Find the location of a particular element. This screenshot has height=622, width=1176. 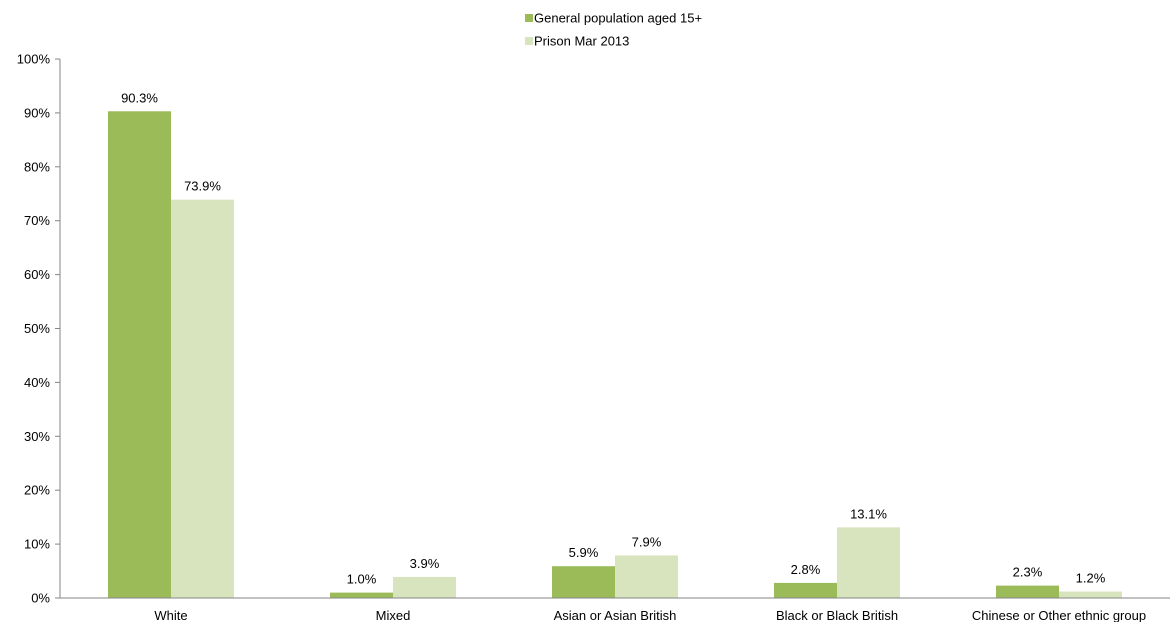

y-tick-label: 10% is located at coordinates (37, 544).